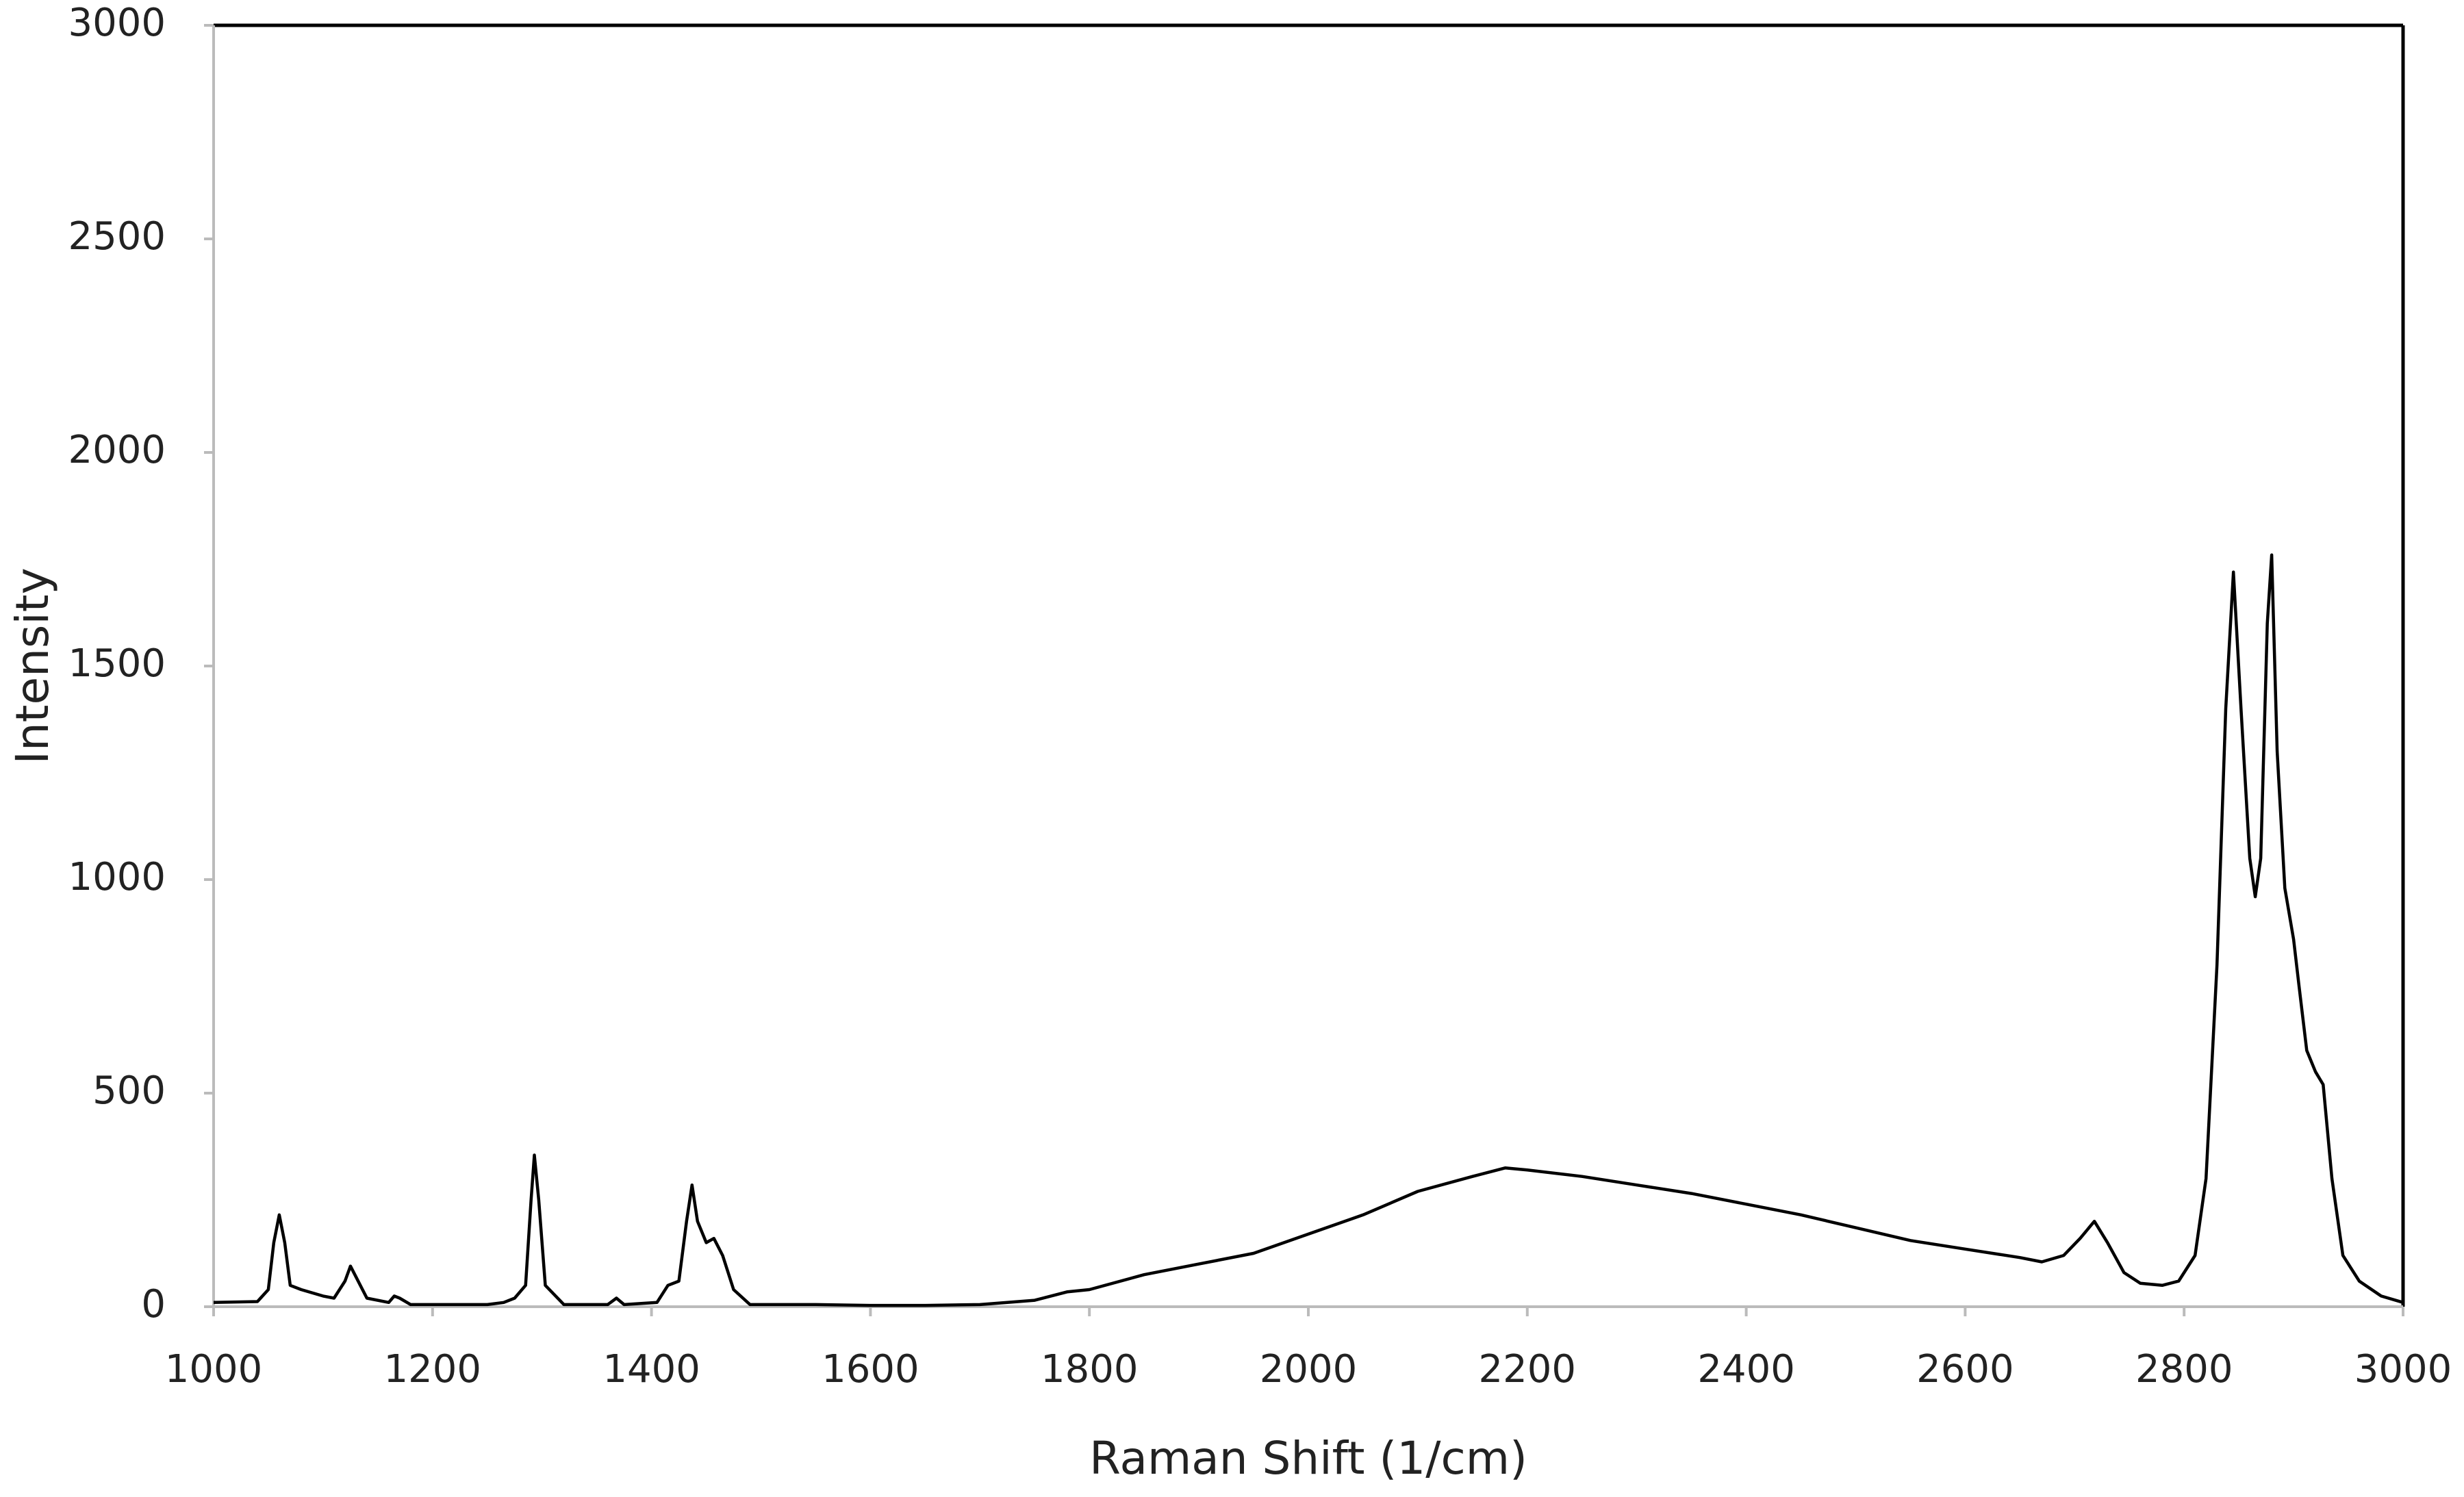 Image resolution: width=2464 pixels, height=1497 pixels. What do you see at coordinates (651, 1369) in the screenshot?
I see `x-tick-label: 1400` at bounding box center [651, 1369].